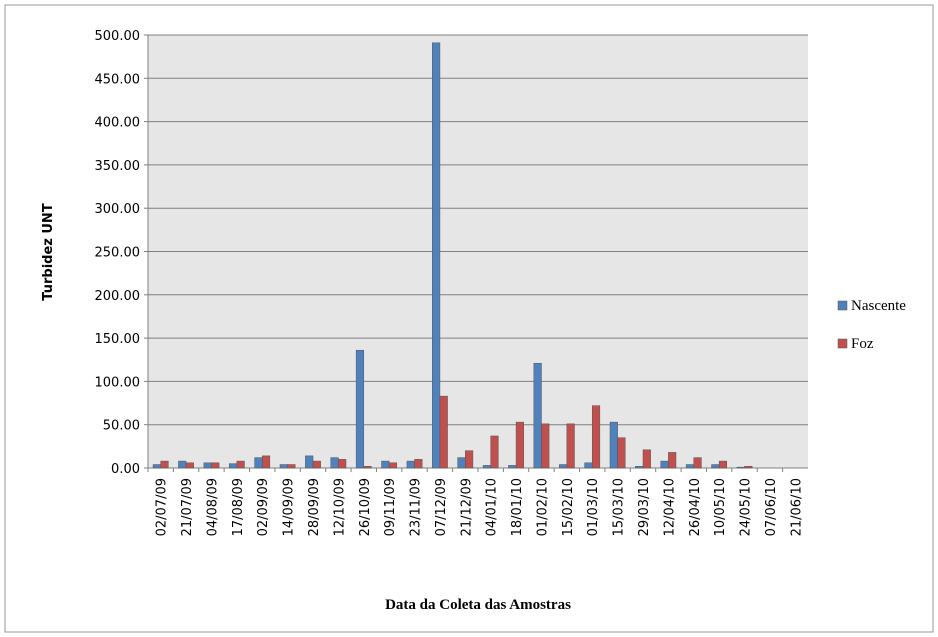 The image size is (938, 637). Describe the element at coordinates (862, 344) in the screenshot. I see `legend-label: Foz` at that location.